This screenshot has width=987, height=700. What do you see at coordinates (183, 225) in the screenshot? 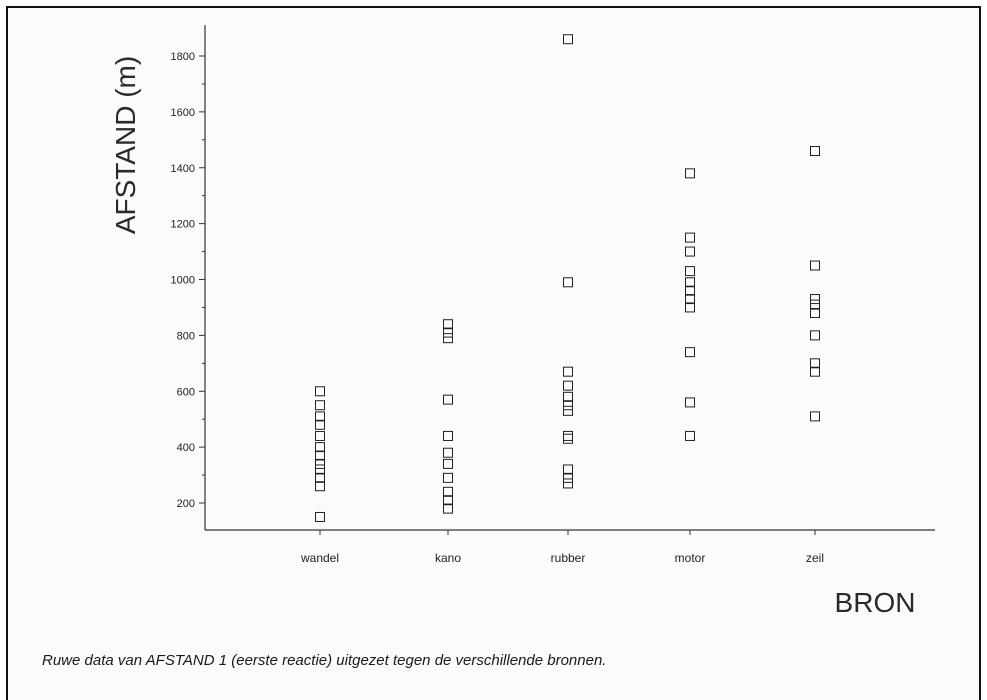
I see `y-tick-label: 1200` at bounding box center [183, 225].